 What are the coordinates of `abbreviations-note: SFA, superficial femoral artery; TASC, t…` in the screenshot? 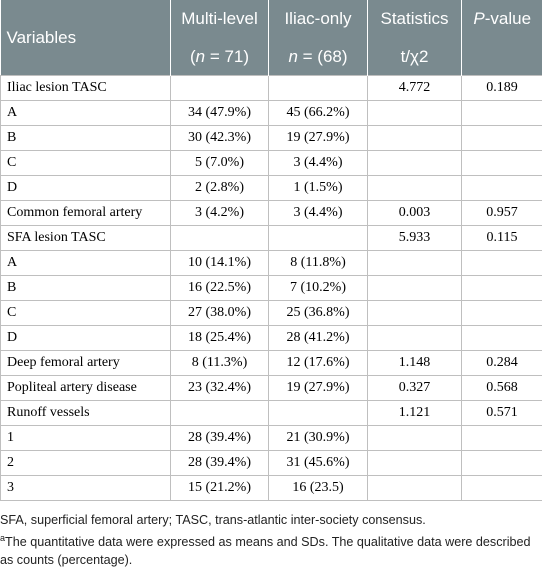 It's located at (271, 520).